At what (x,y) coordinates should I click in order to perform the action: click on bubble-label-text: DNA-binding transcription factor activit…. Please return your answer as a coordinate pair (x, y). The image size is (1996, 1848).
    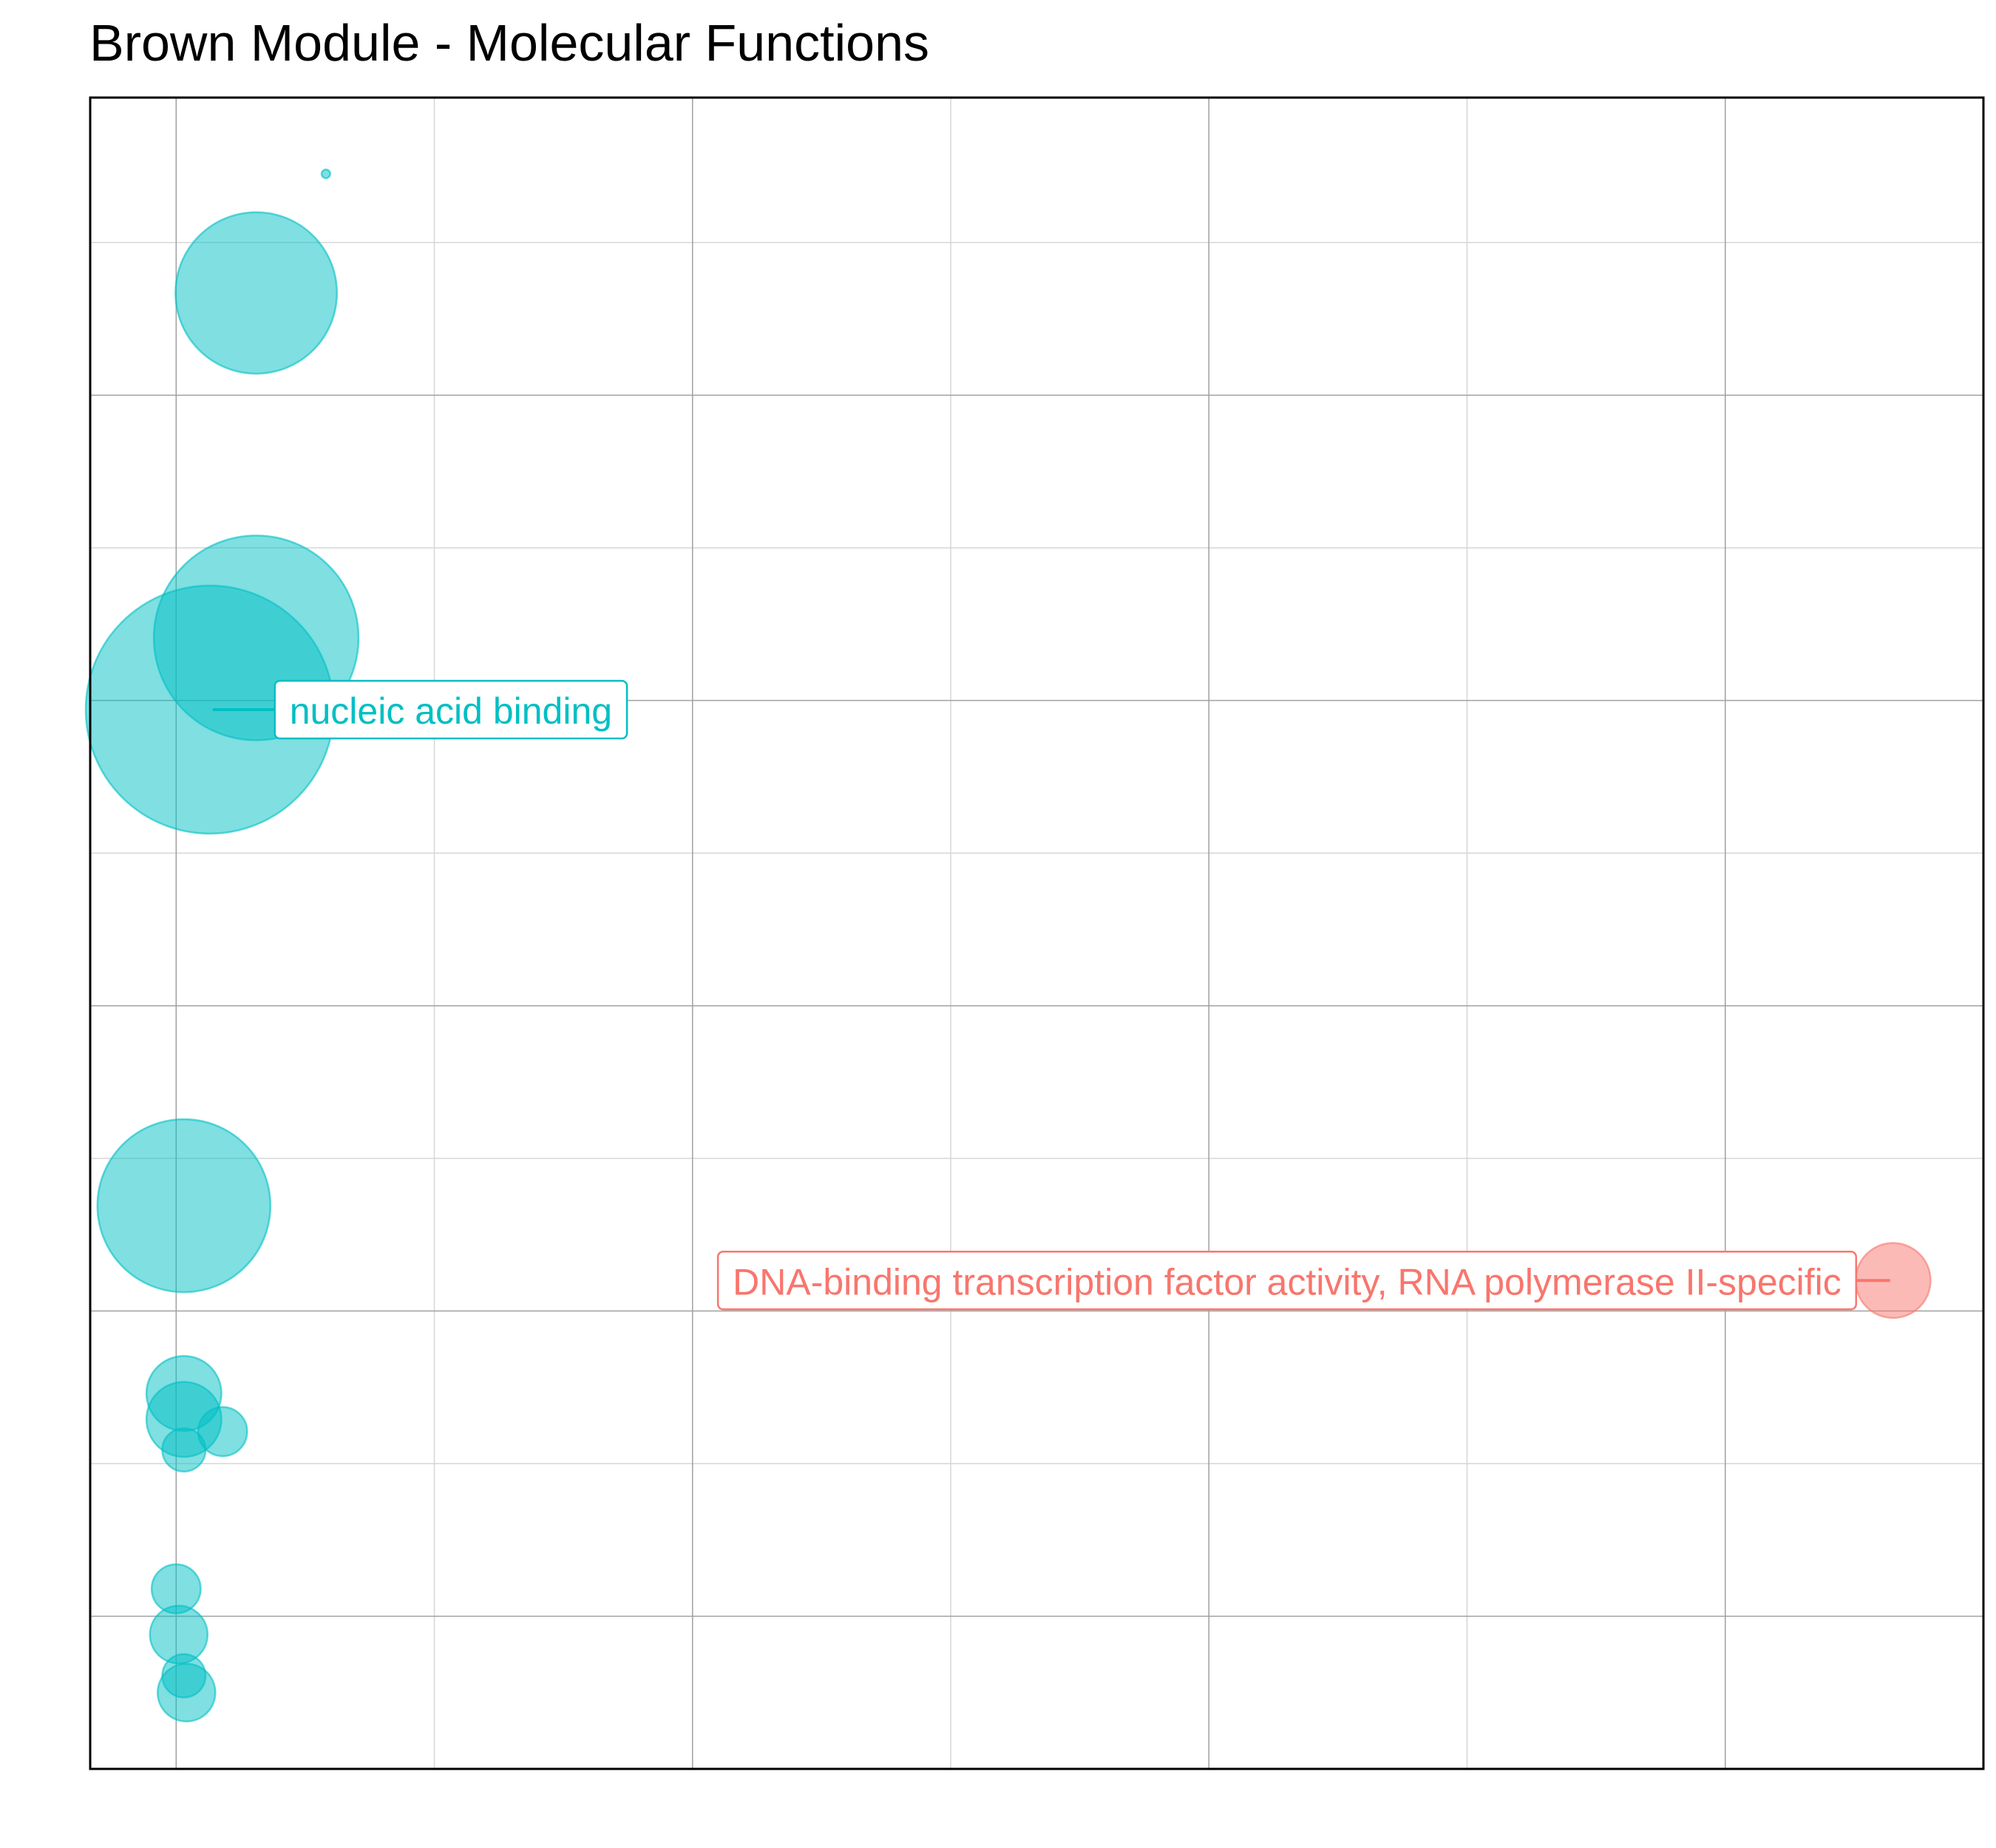
    Looking at the image, I should click on (1287, 1281).